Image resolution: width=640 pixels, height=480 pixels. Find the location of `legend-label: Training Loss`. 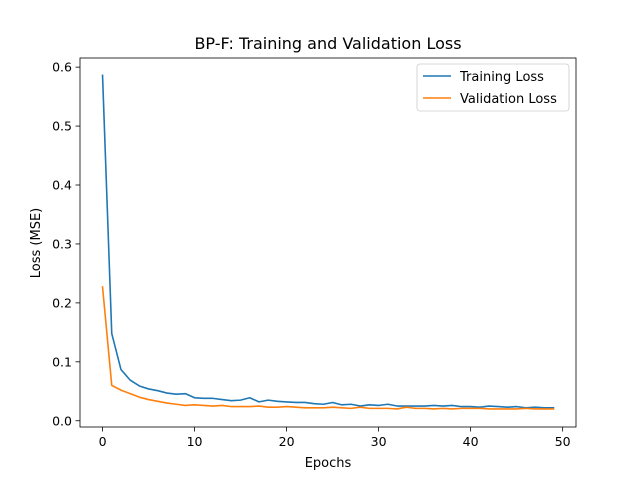

legend-label: Training Loss is located at coordinates (501, 77).